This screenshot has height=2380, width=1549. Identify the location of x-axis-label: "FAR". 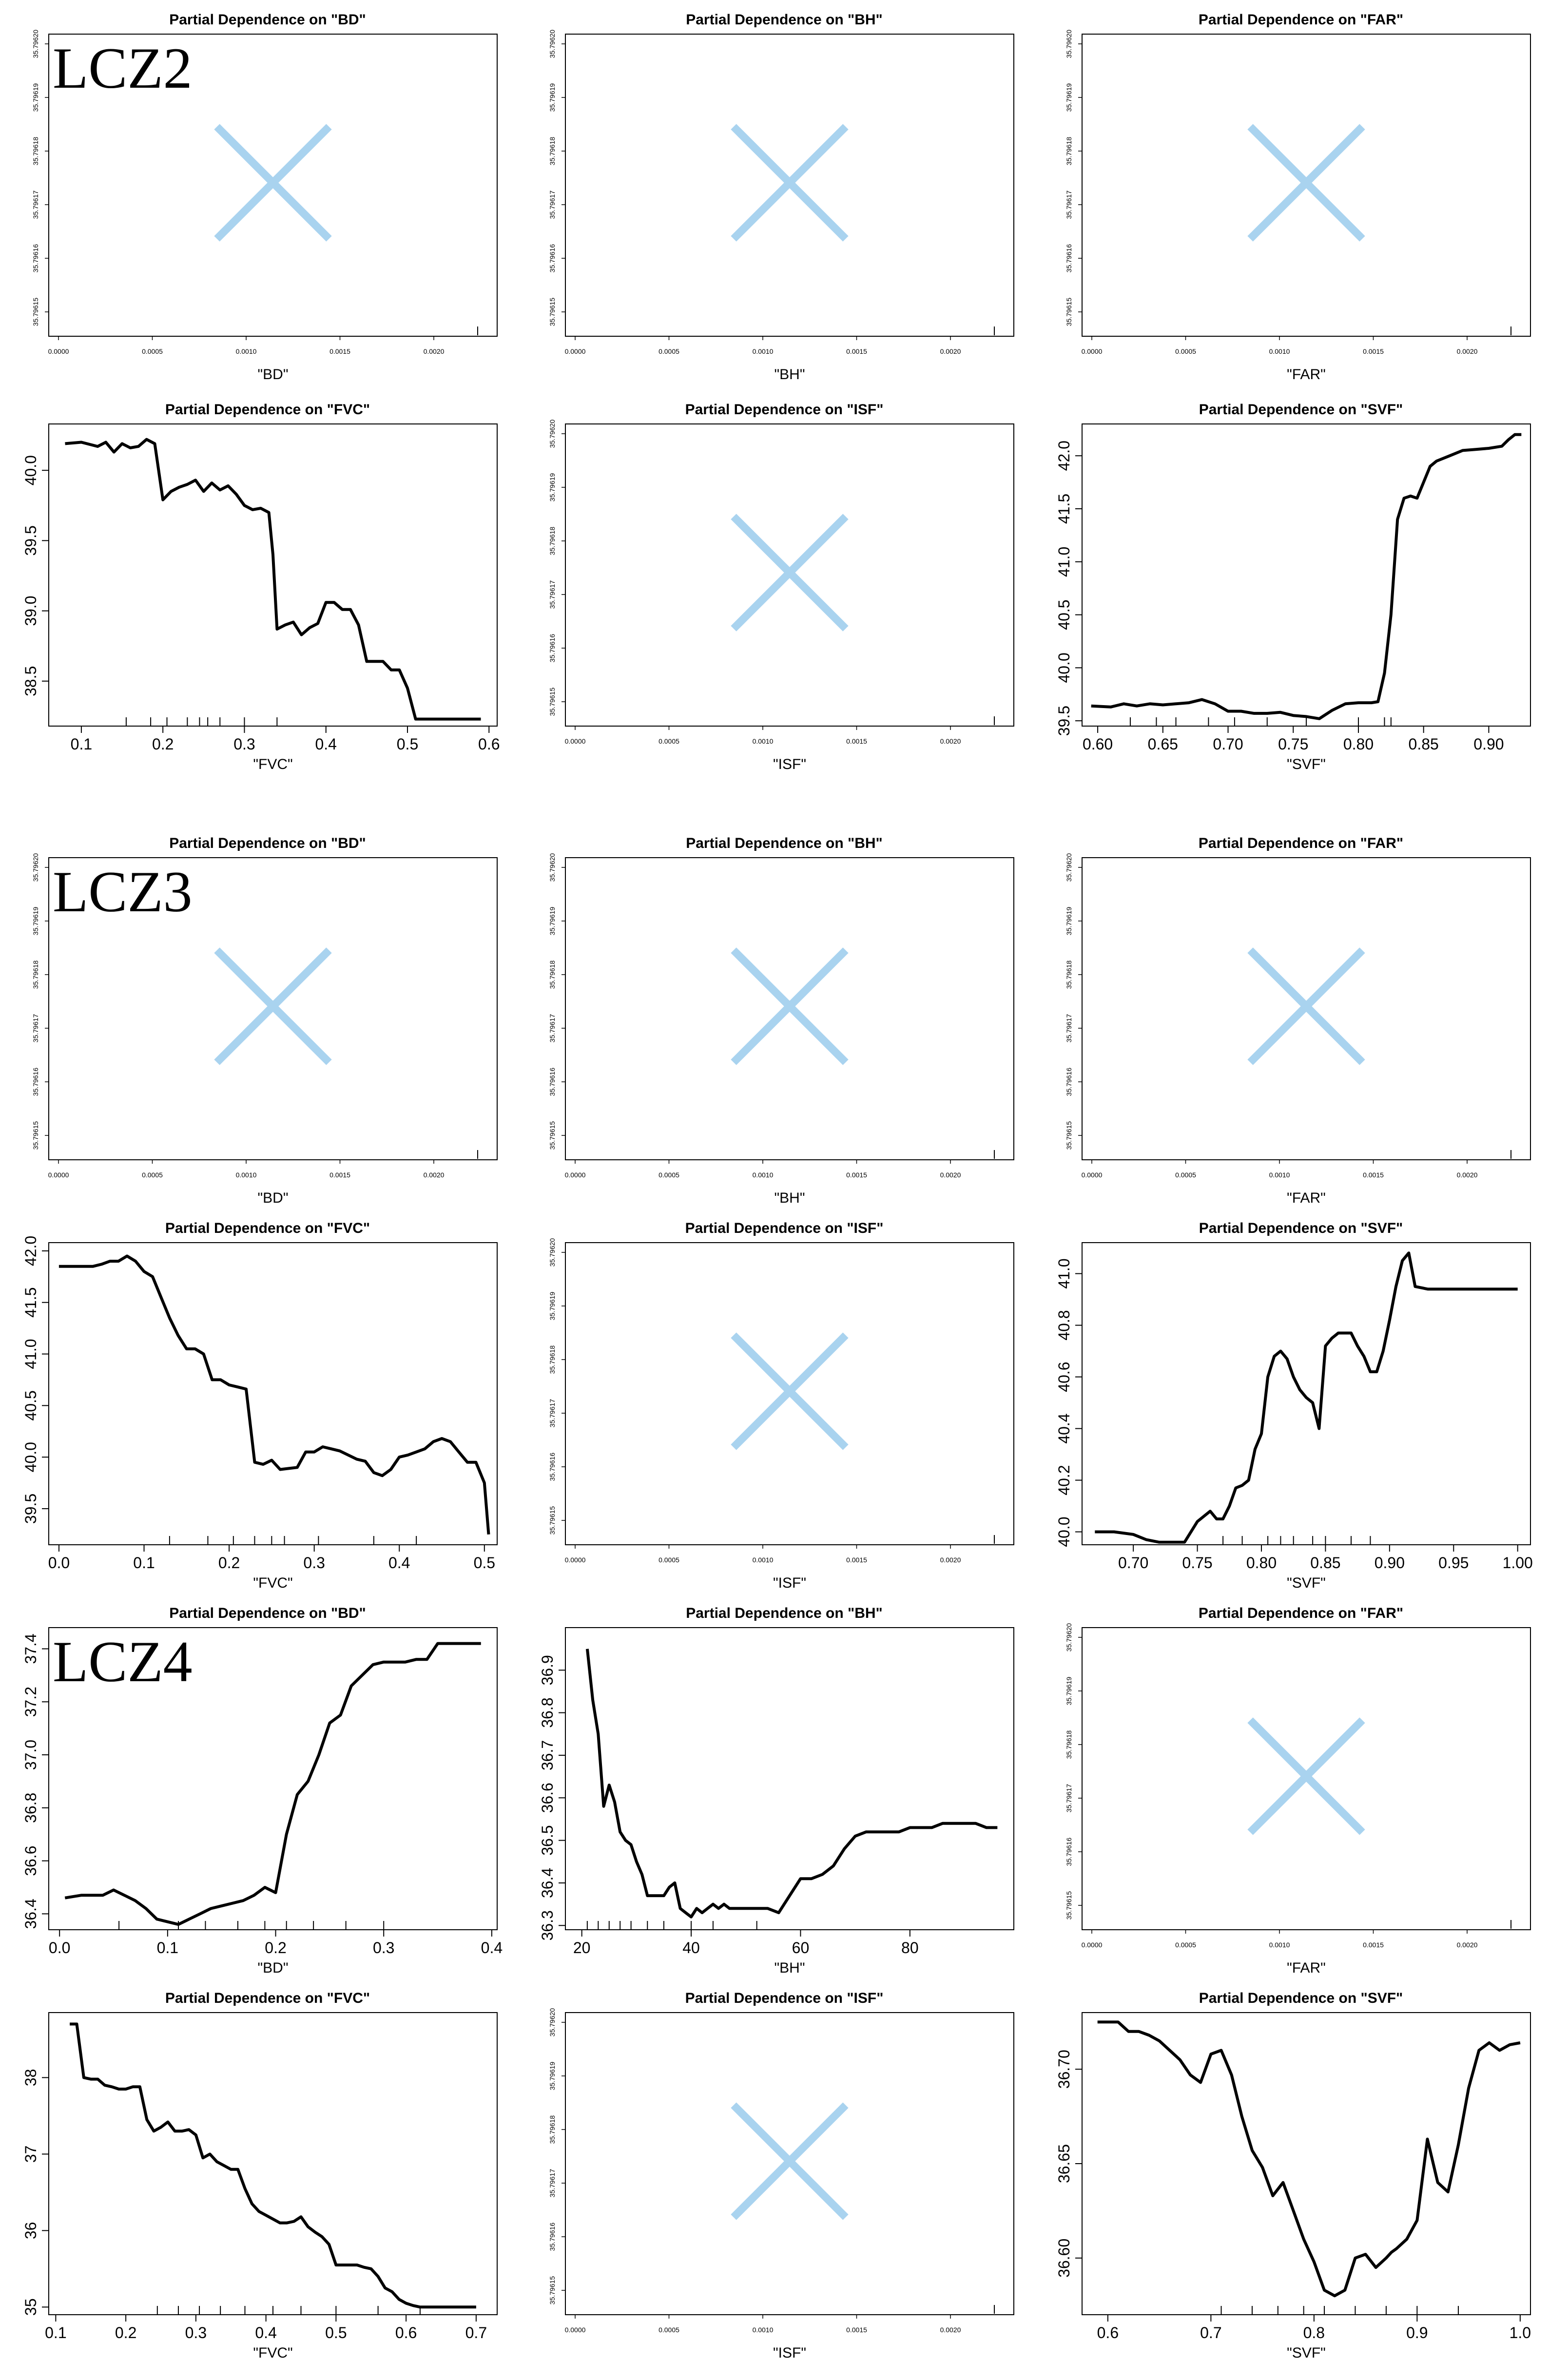
(1306, 1968).